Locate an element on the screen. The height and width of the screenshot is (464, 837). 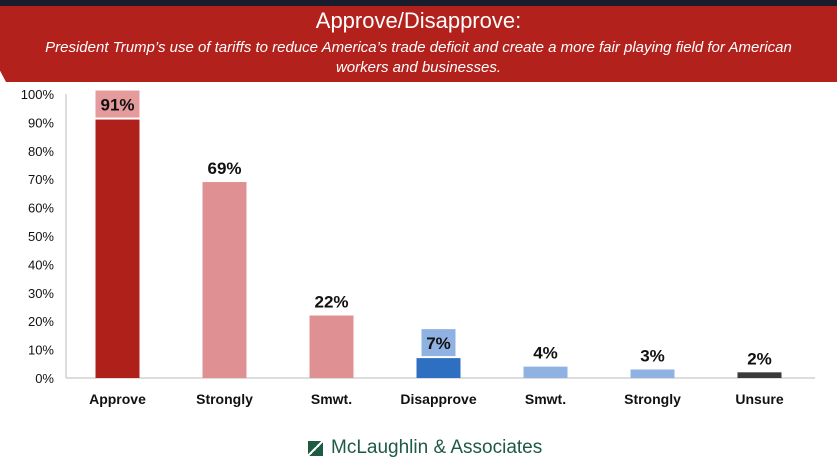
x-tick-label: Approve is located at coordinates (117, 399).